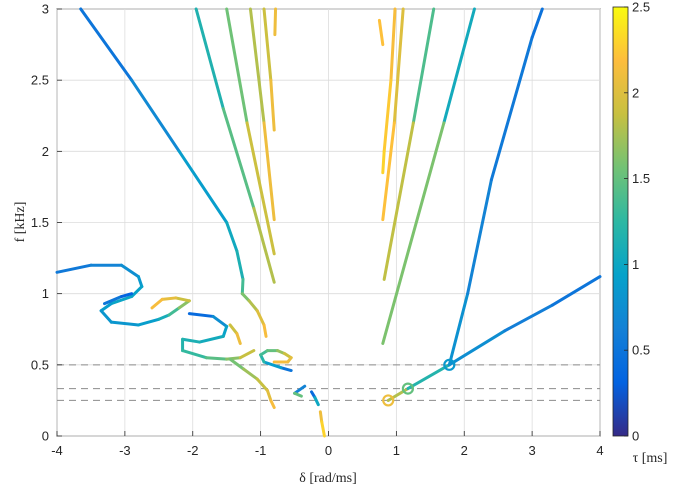 The height and width of the screenshot is (493, 678). I want to click on colorbar-label: τ [ms], so click(650, 458).